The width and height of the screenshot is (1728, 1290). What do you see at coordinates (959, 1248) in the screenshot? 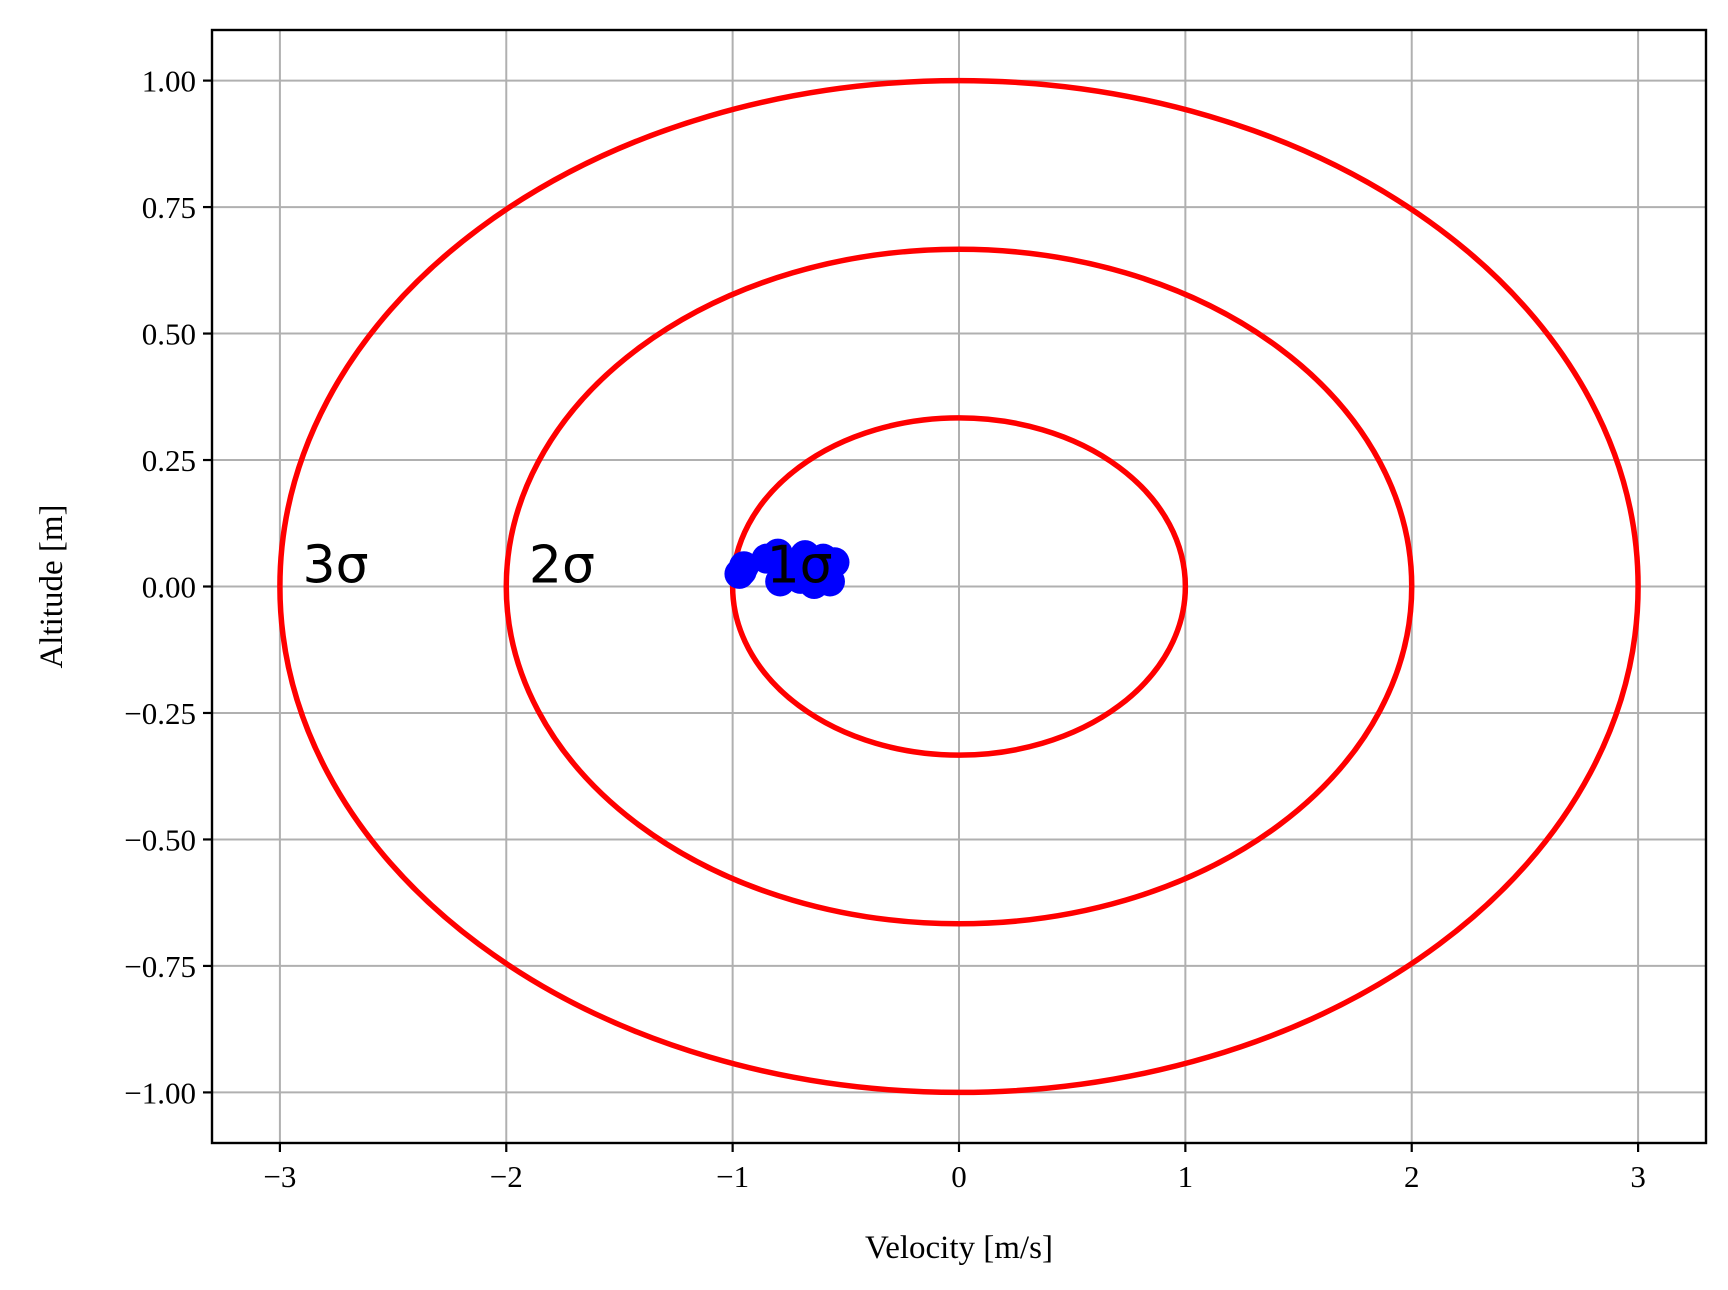
I see `x-axis-label: Velocity [m/s]` at bounding box center [959, 1248].